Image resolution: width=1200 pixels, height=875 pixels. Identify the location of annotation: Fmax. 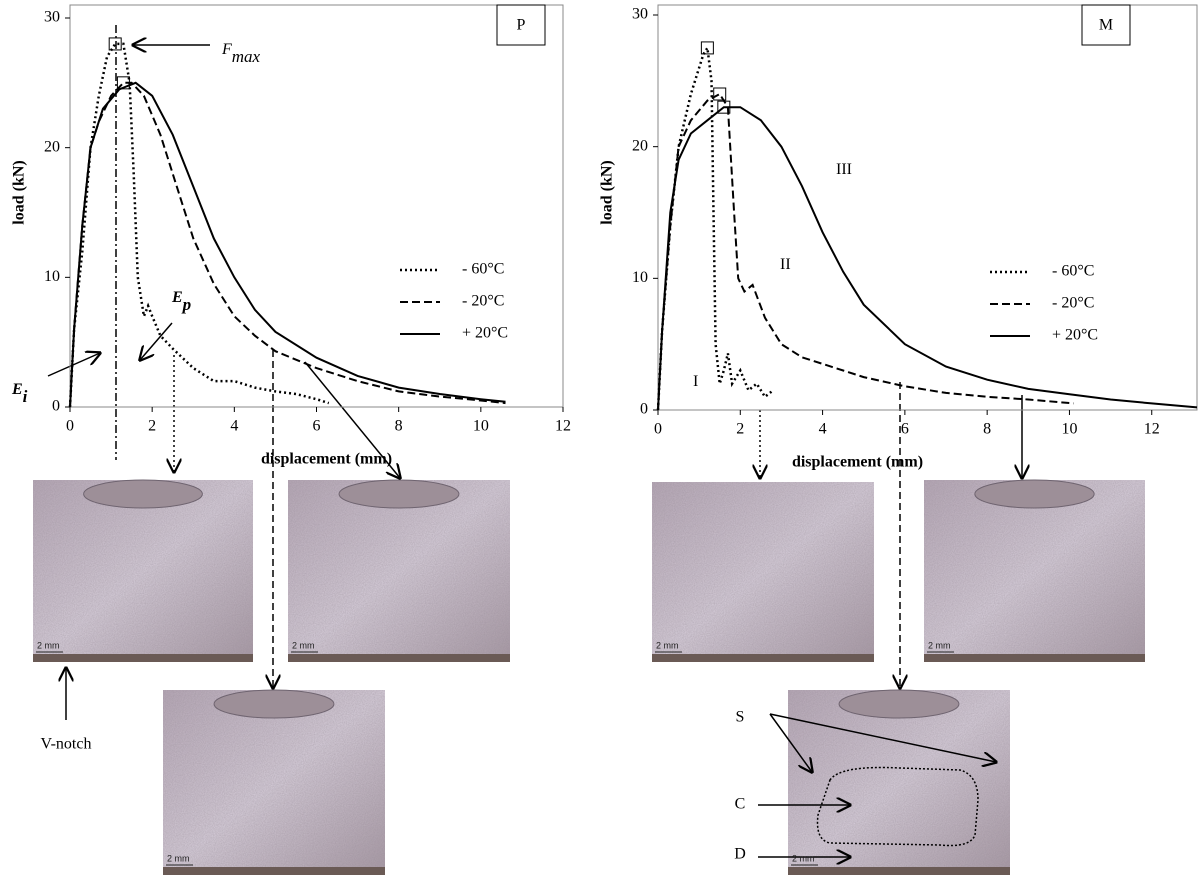
(241, 53).